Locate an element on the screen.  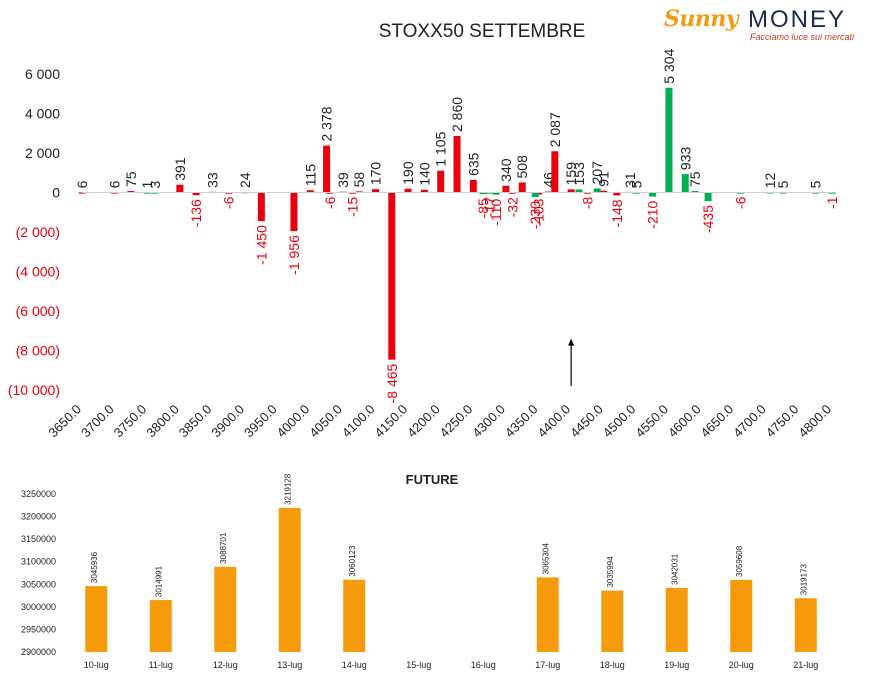
x-tick-label: 4700.0 is located at coordinates (749, 421).